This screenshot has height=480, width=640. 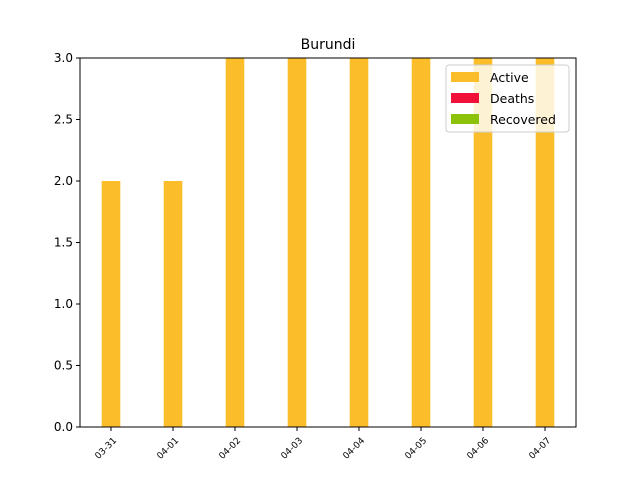 I want to click on y-tick-label: 2.5, so click(x=63, y=120).